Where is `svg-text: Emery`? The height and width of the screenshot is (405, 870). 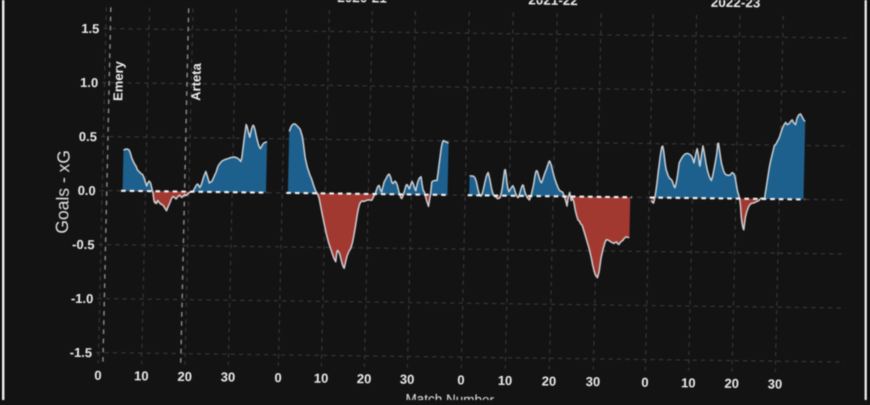
svg-text: Emery is located at coordinates (118, 80).